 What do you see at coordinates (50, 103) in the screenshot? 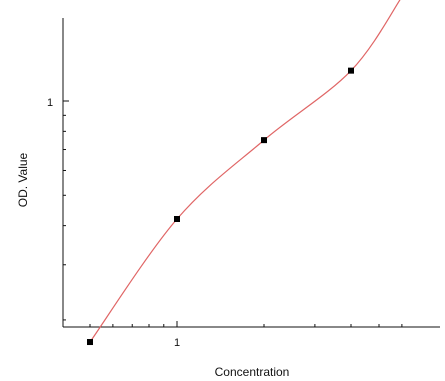
I see `y-tick-label: 1` at bounding box center [50, 103].